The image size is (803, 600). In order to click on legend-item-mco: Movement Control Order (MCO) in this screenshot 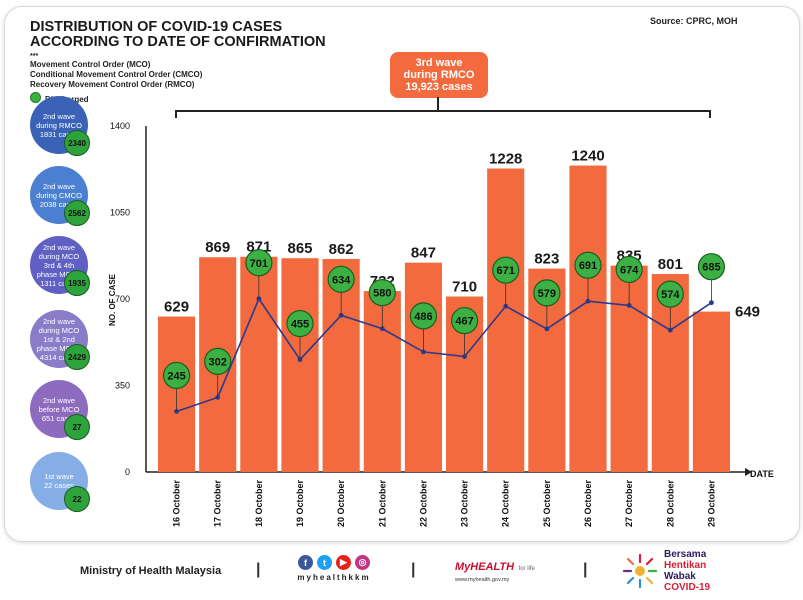, I will do `click(90, 64)`.